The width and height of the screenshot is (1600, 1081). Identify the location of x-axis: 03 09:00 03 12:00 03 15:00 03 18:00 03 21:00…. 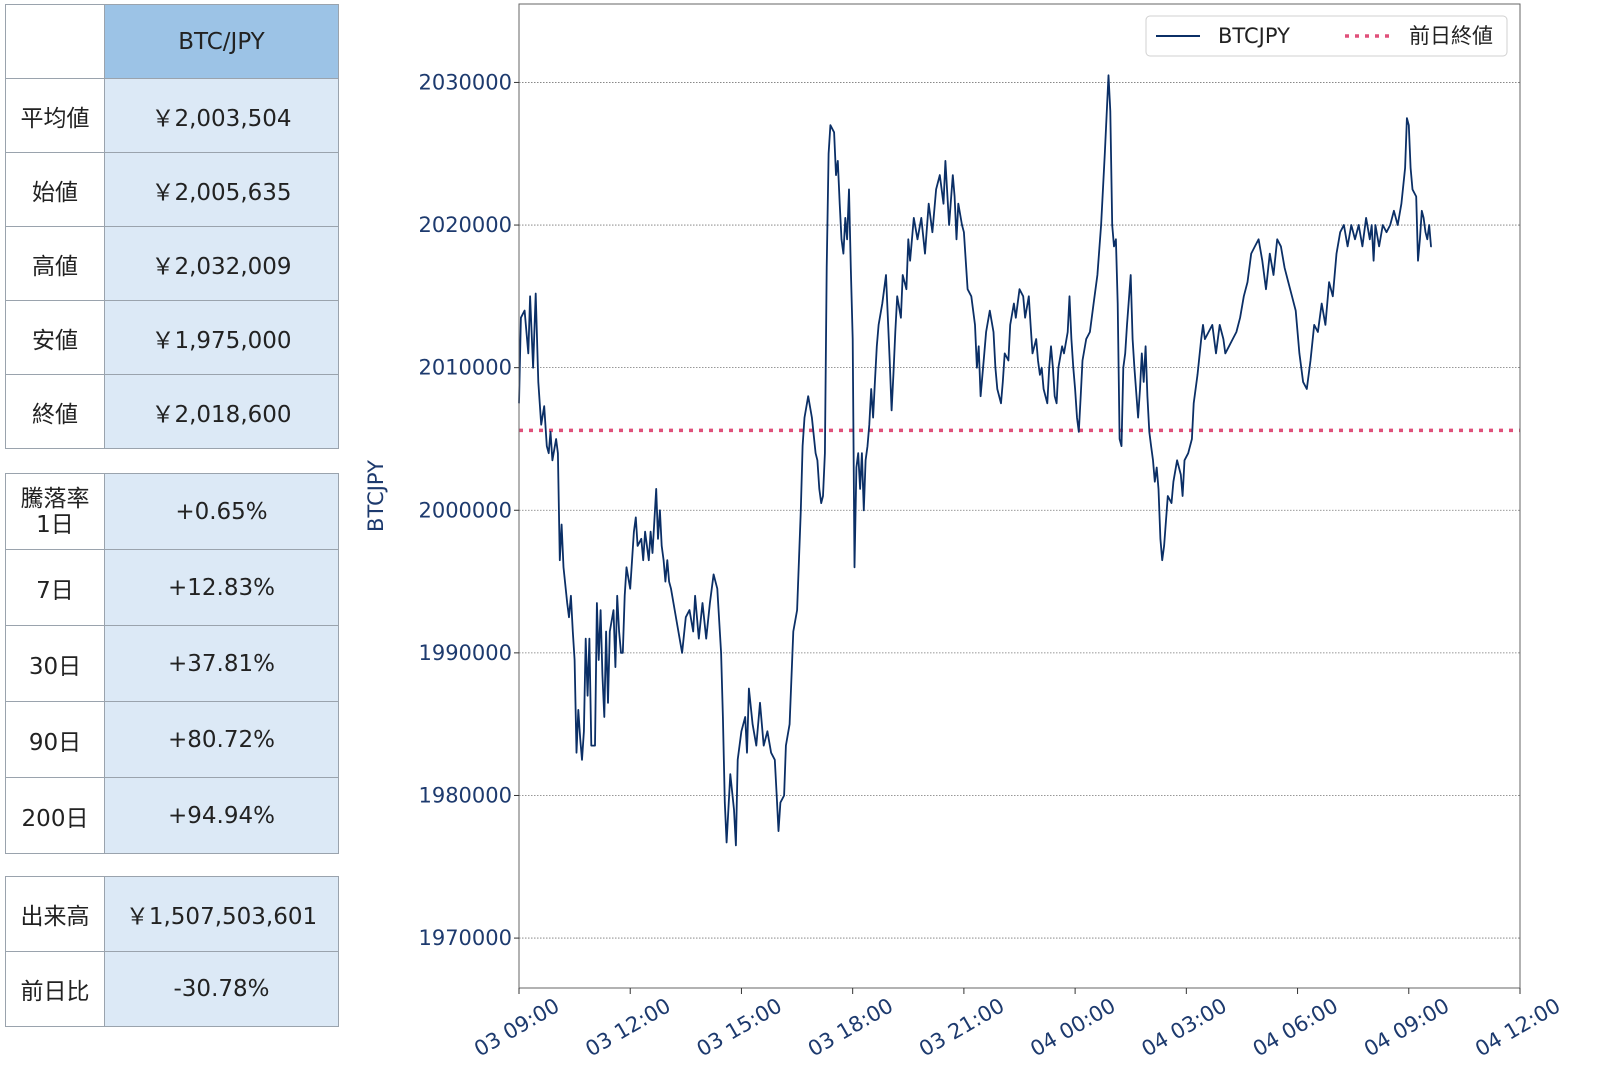
(1017, 1025).